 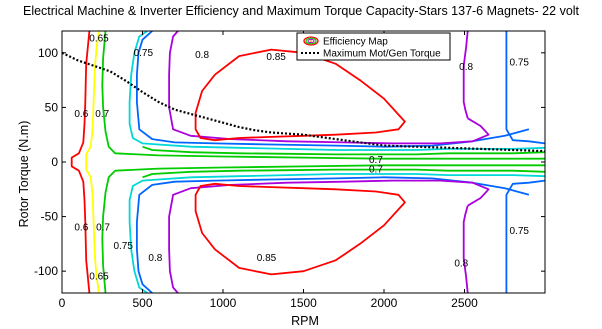 I want to click on contour-label-13: 0.8, so click(x=155, y=258).